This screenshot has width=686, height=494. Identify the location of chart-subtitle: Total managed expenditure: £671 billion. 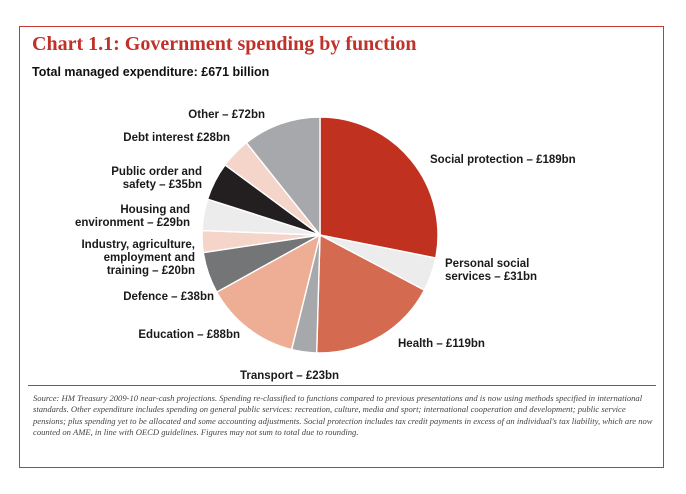
(151, 72).